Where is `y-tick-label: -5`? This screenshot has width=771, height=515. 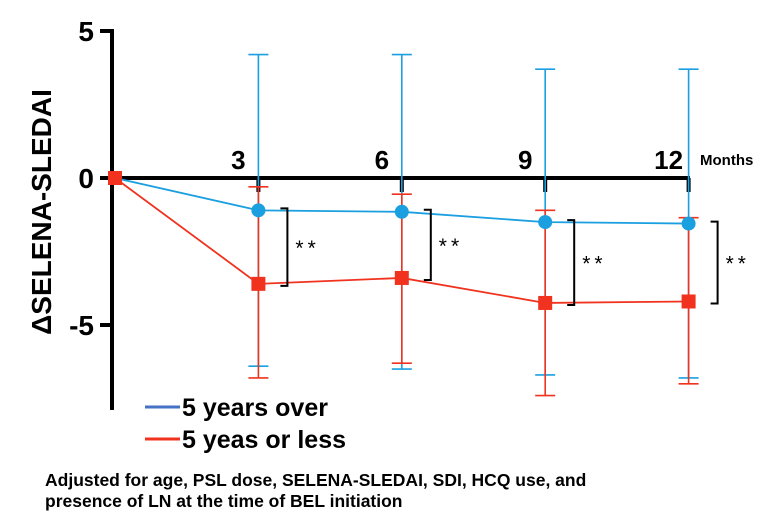
y-tick-label: -5 is located at coordinates (81, 325).